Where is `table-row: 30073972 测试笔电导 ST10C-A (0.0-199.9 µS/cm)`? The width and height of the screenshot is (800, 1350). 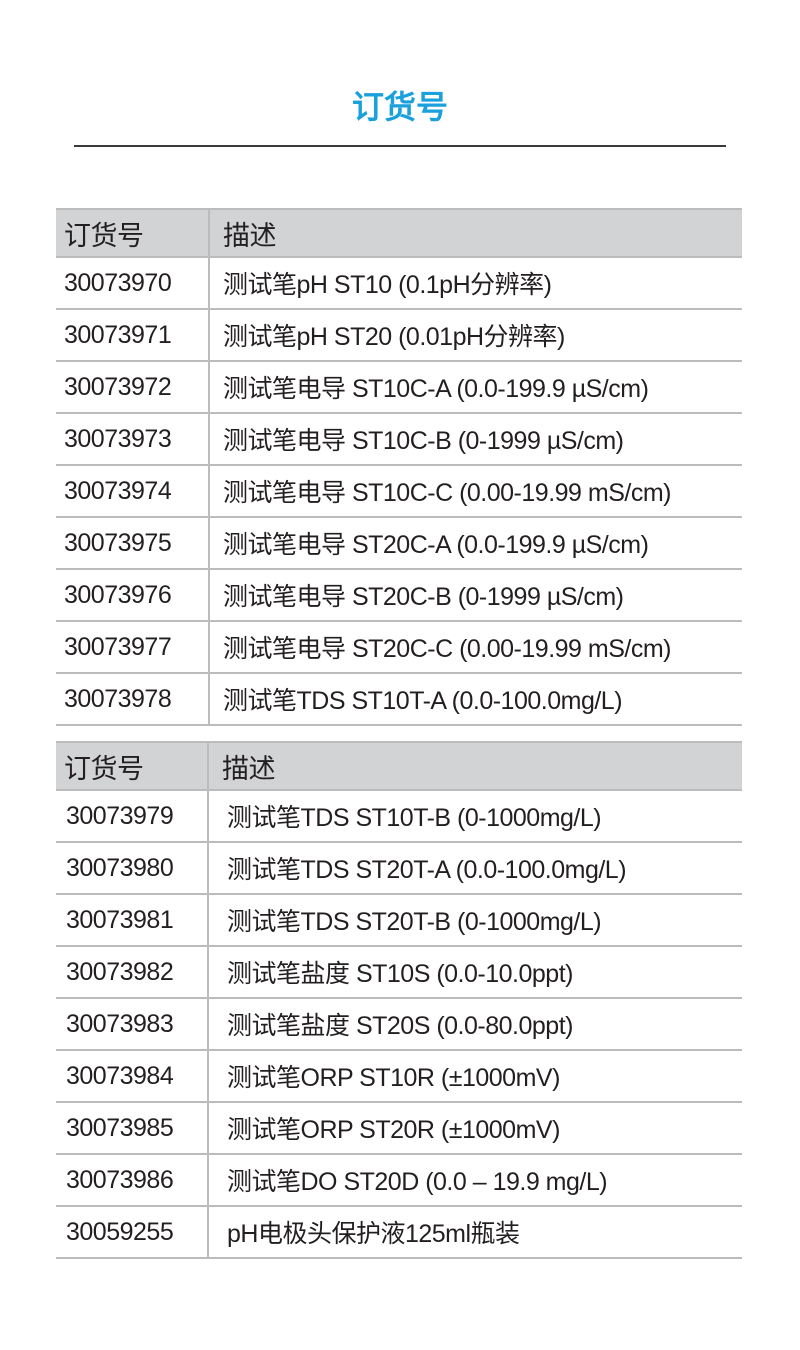
table-row: 30073972 测试笔电导 ST10C-A (0.0-199.9 µS/cm) is located at coordinates (399, 387).